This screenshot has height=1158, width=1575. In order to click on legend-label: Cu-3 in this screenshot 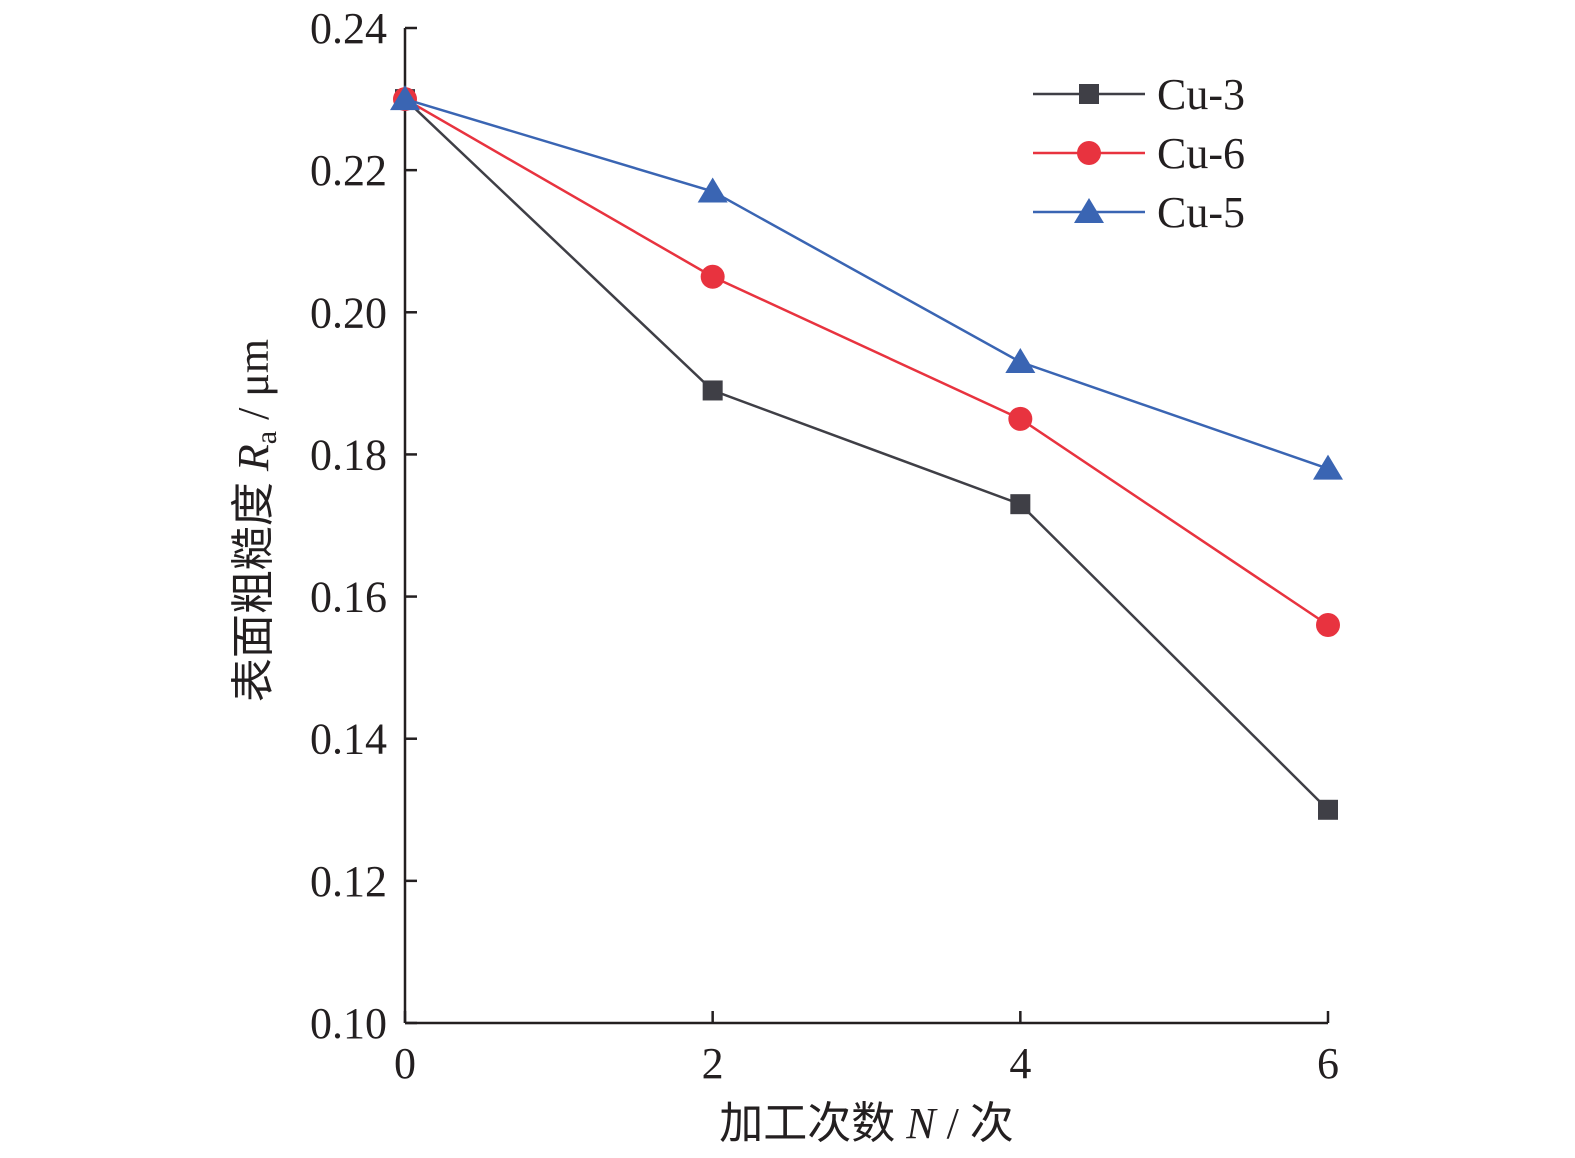, I will do `click(1201, 94)`.